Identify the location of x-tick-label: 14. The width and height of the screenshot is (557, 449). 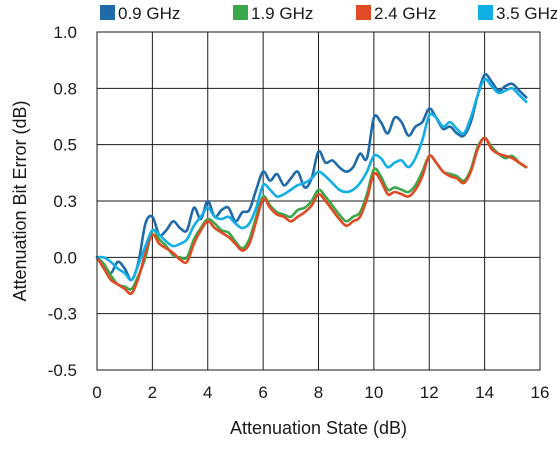
(484, 392).